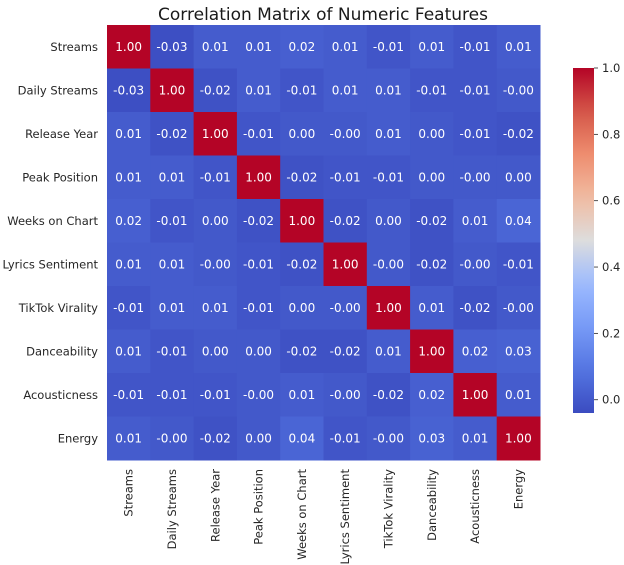 The image size is (624, 565). What do you see at coordinates (611, 201) in the screenshot?
I see `colorbar-tick-label: 0.6` at bounding box center [611, 201].